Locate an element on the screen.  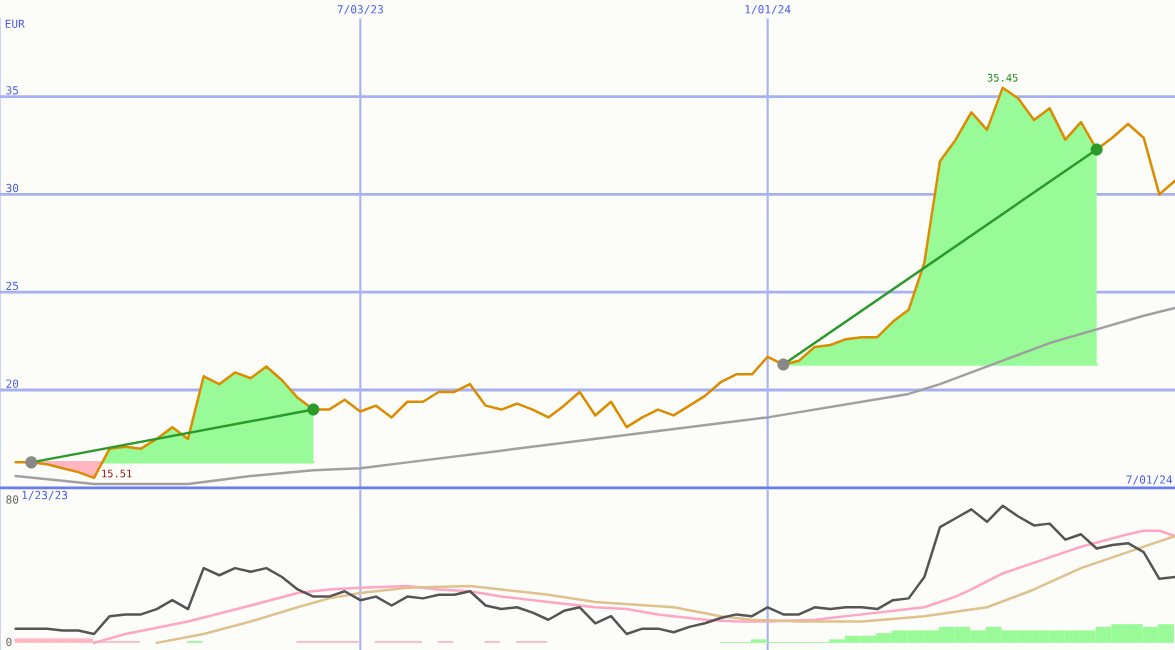
y-tick-label: 80 is located at coordinates (12, 499).